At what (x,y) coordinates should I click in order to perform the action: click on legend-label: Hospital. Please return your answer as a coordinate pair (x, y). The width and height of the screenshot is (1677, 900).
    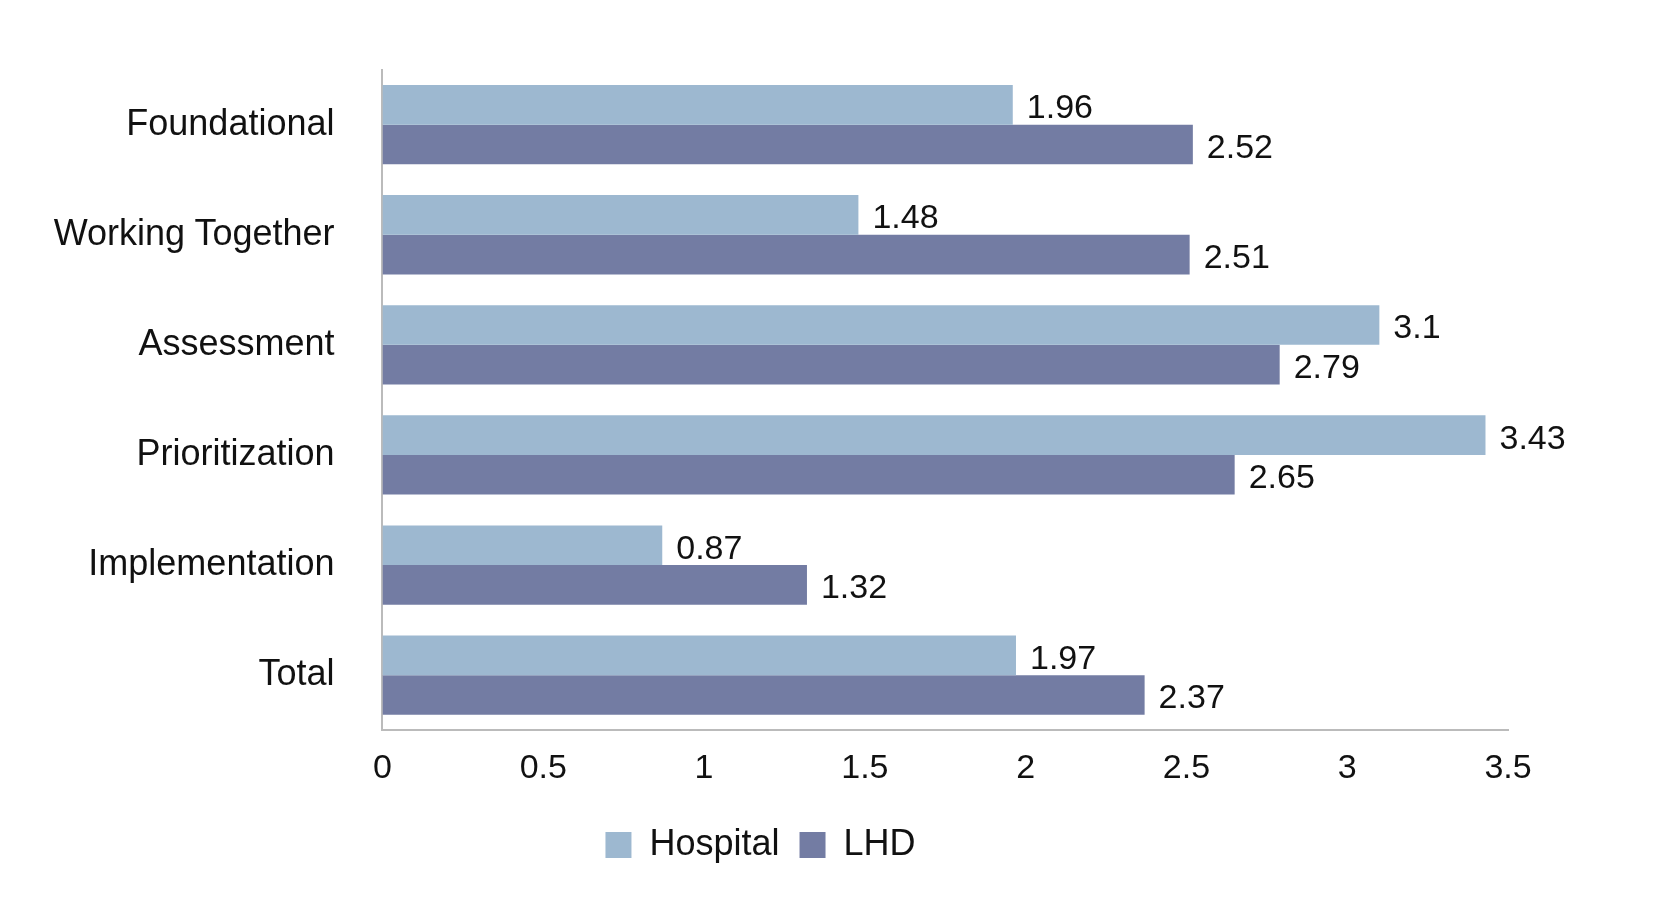
    Looking at the image, I should click on (714, 842).